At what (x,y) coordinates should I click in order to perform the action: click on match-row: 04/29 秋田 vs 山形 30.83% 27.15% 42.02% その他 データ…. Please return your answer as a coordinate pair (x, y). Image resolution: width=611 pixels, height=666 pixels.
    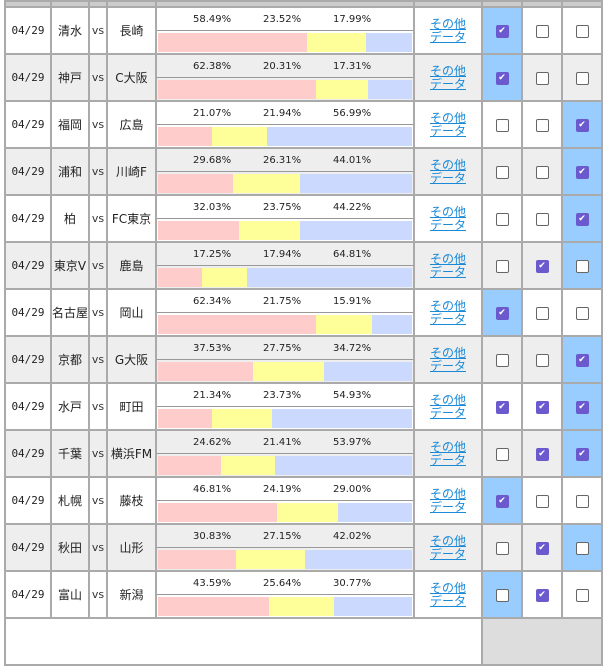
    Looking at the image, I should click on (303, 547).